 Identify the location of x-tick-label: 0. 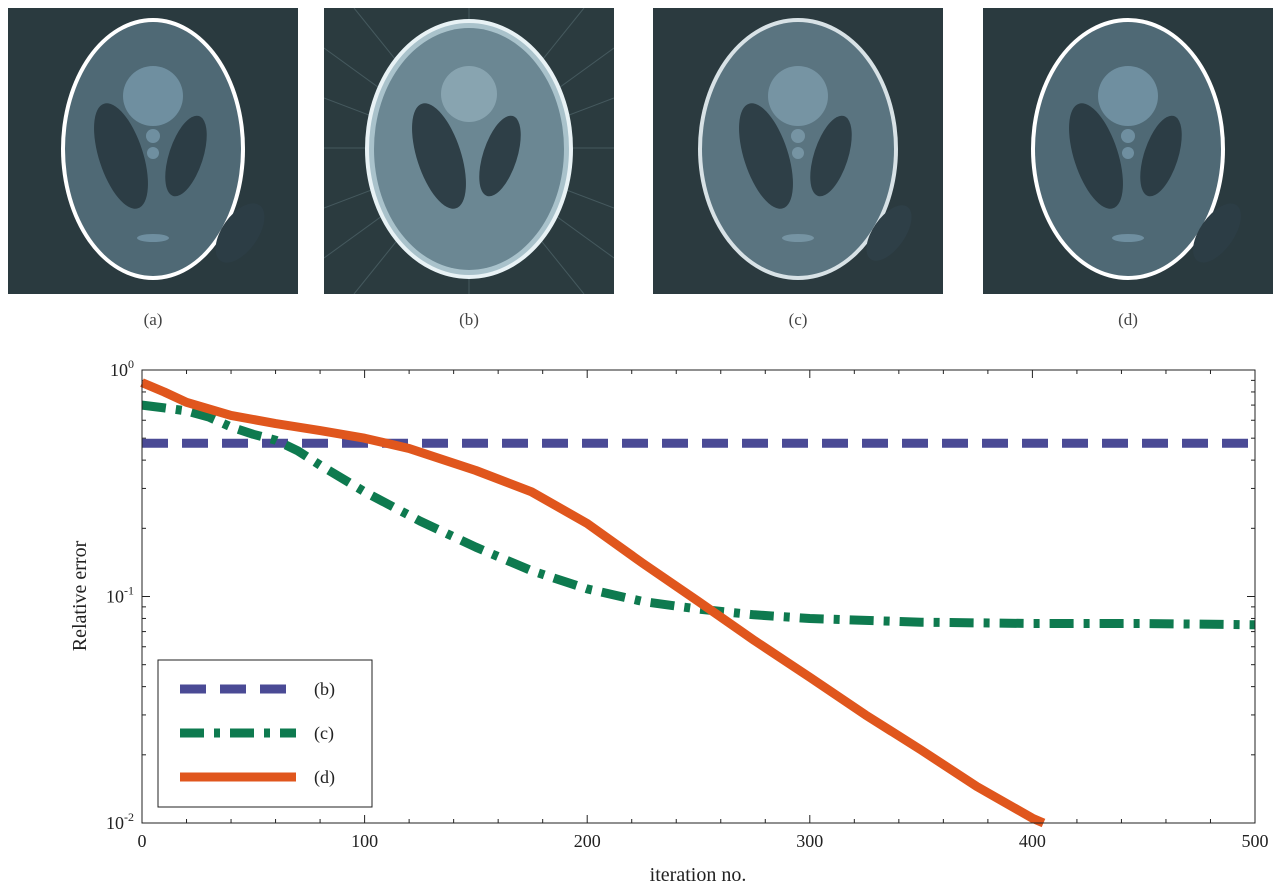
(142, 841).